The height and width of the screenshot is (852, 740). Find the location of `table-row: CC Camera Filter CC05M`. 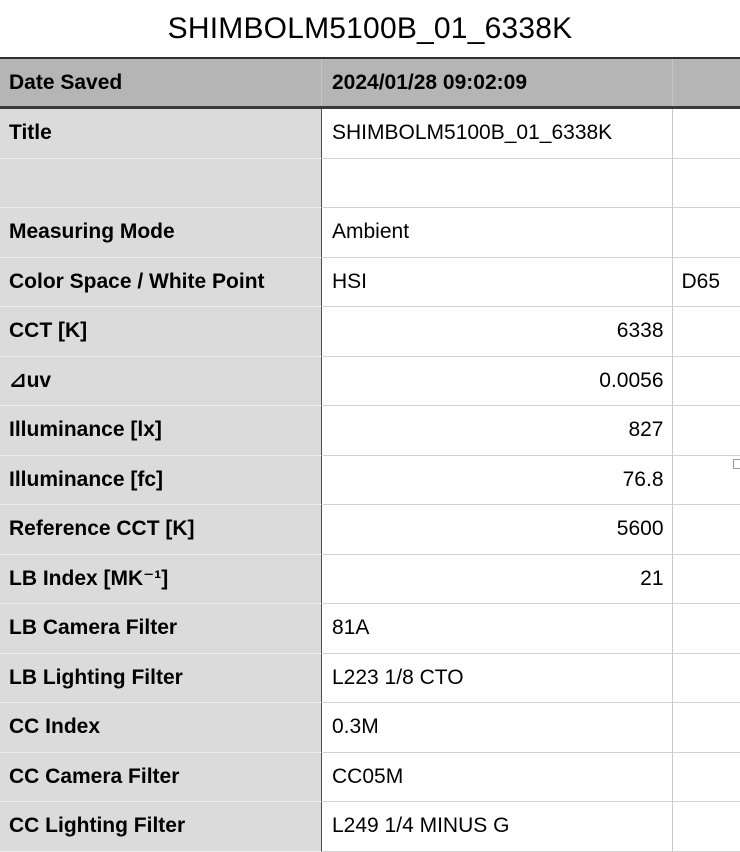

table-row: CC Camera Filter CC05M is located at coordinates (370, 778).